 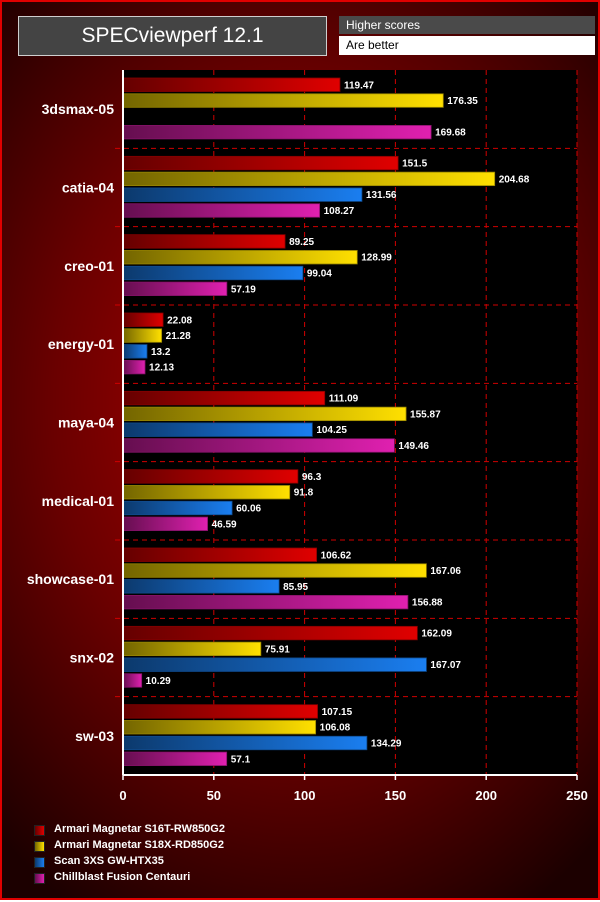 What do you see at coordinates (467, 45) in the screenshot?
I see `note-are-better: Are better` at bounding box center [467, 45].